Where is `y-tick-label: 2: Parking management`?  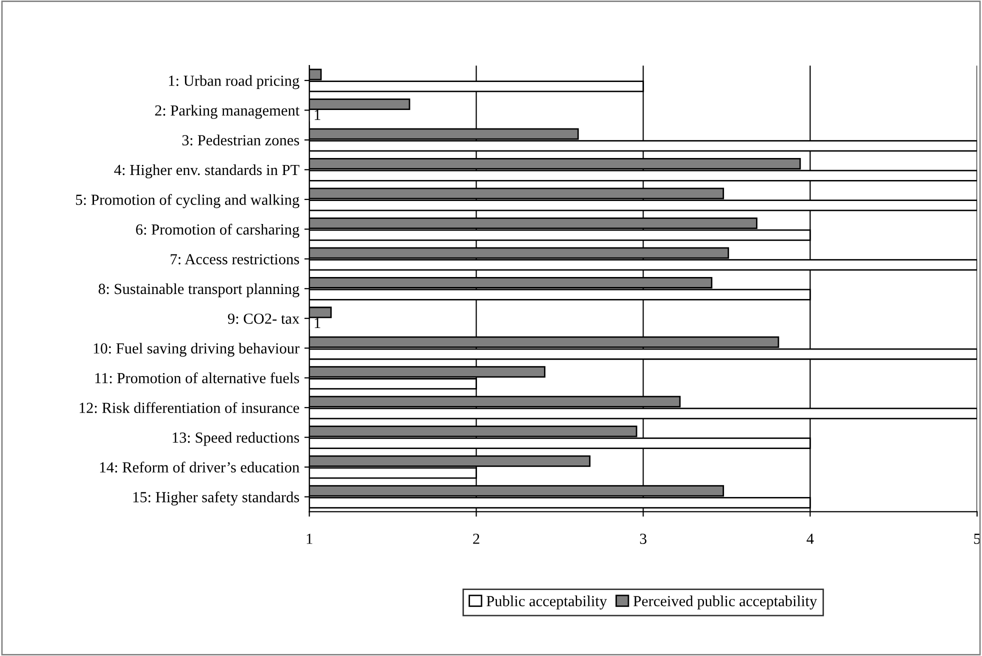 y-tick-label: 2: Parking management is located at coordinates (227, 111).